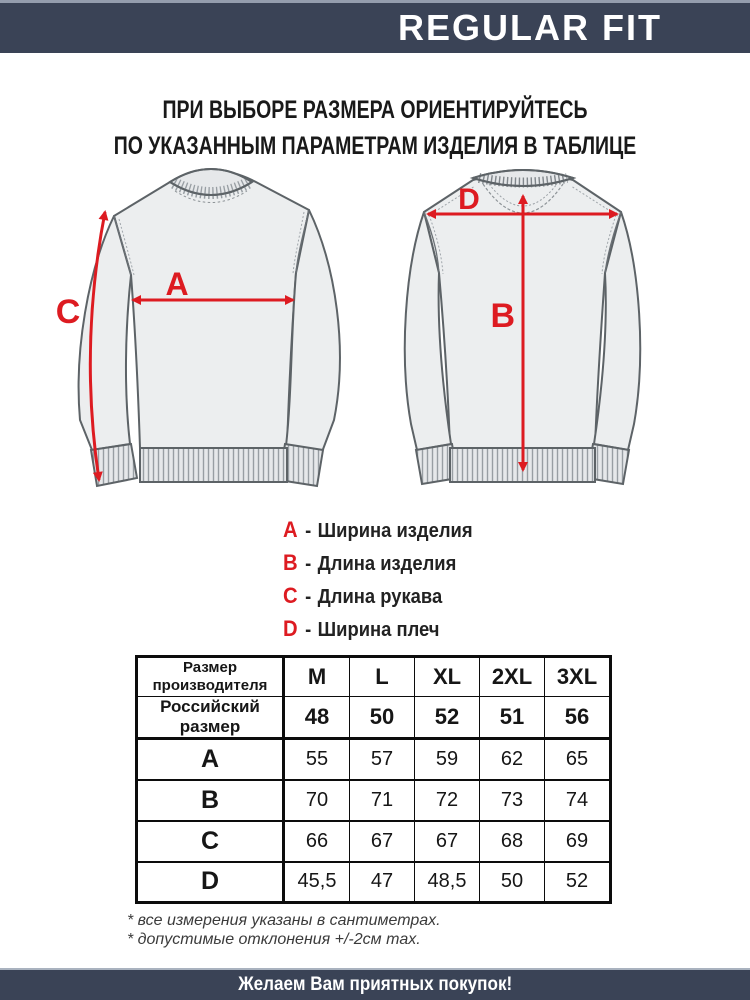 This screenshot has height=1000, width=750. I want to click on size-cell: L, so click(382, 676).